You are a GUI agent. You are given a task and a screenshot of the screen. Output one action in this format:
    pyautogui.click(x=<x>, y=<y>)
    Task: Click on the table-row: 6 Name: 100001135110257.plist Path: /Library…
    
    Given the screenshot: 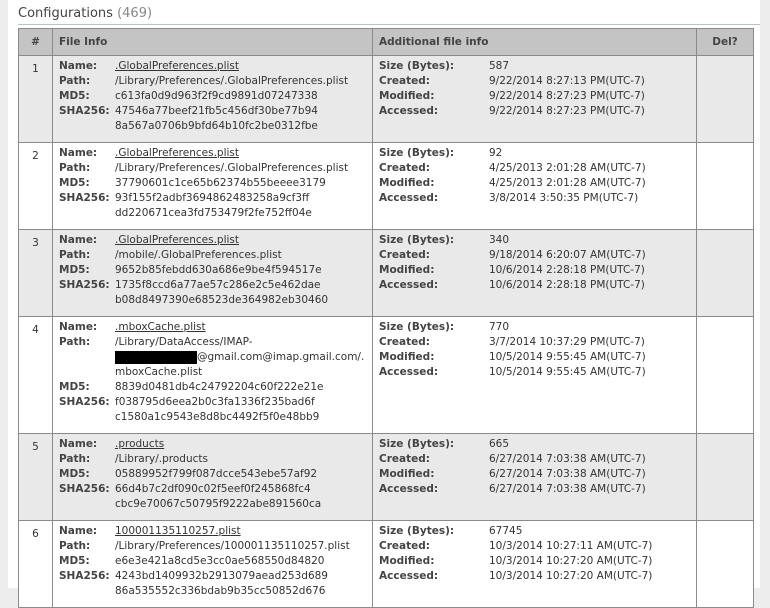 What is the action you would take?
    pyautogui.click(x=386, y=564)
    